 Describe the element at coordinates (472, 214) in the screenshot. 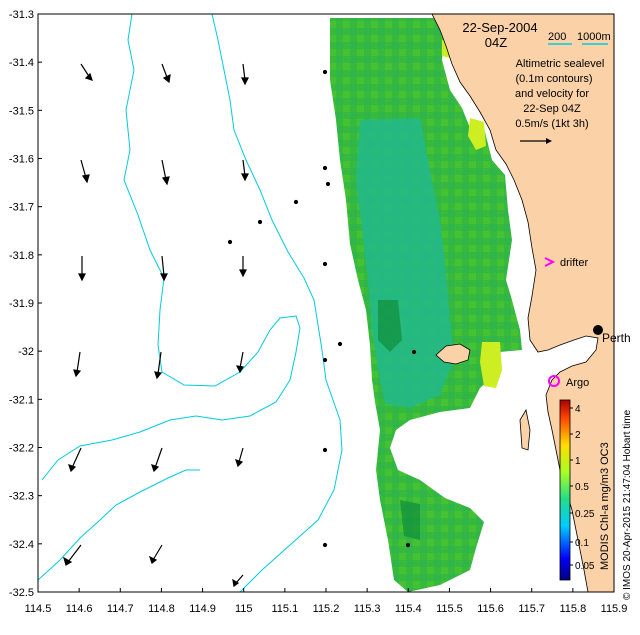

I see `chlorophyll-yellow-patch` at that location.